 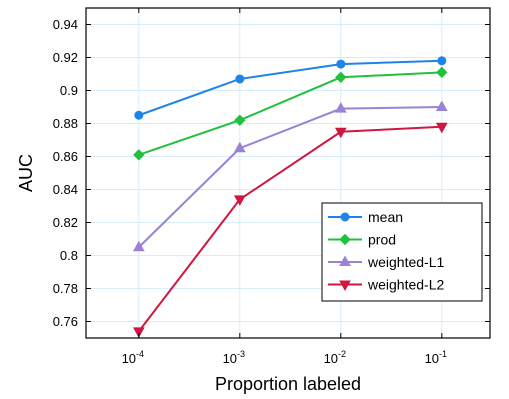 I want to click on x-tick-label: 10⁻², so click(x=335, y=357).